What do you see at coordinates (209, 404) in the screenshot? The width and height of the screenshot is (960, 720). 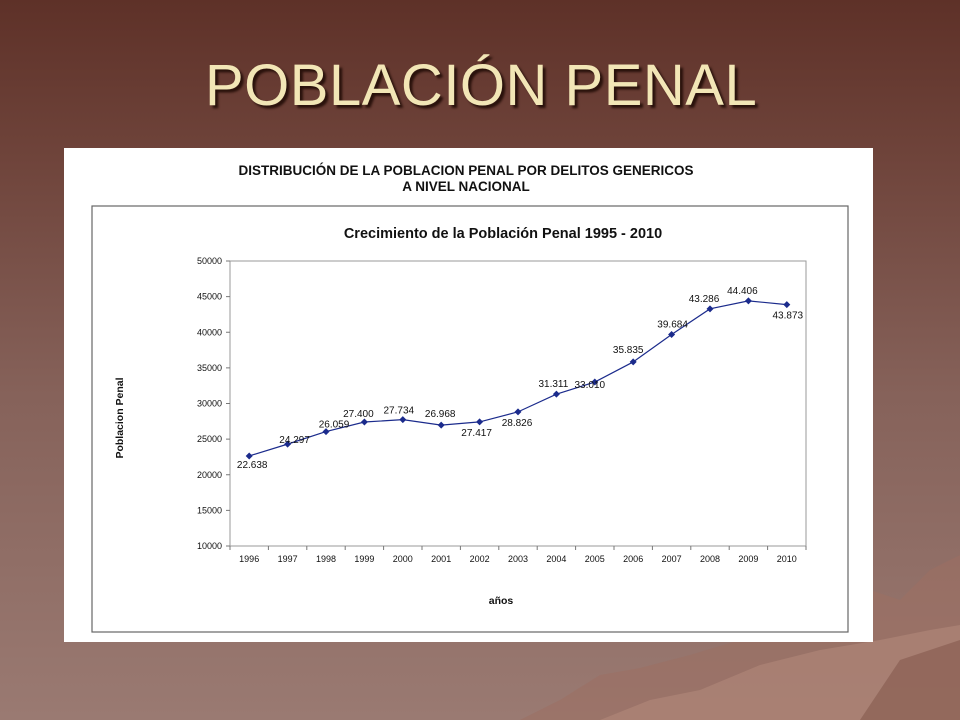 I see `y-tick-label: 30000` at bounding box center [209, 404].